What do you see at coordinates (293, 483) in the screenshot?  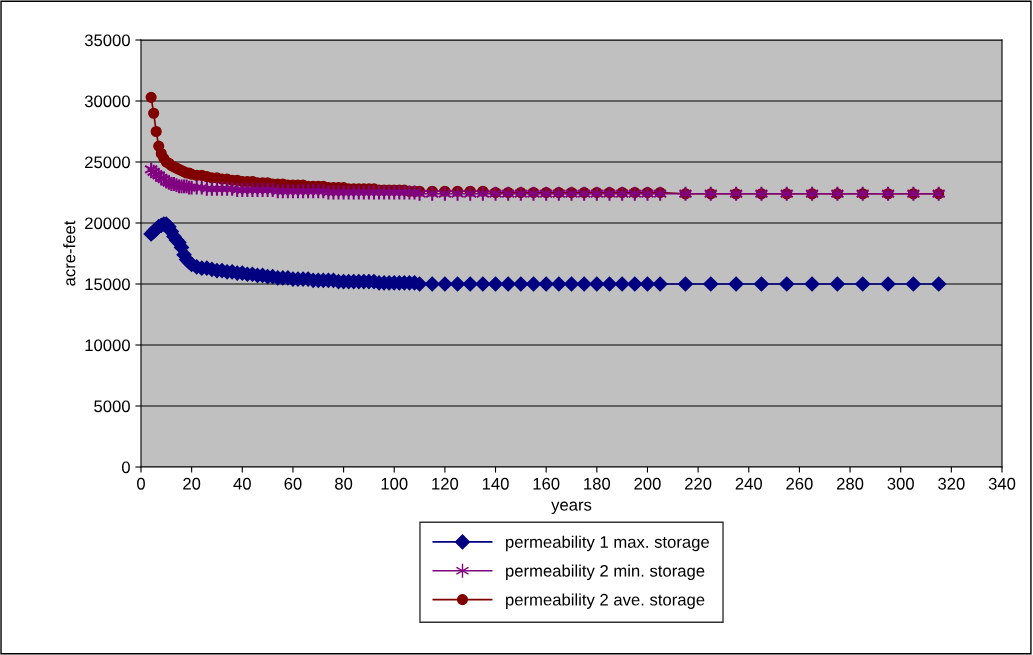 I see `x-tick-label: 60` at bounding box center [293, 483].